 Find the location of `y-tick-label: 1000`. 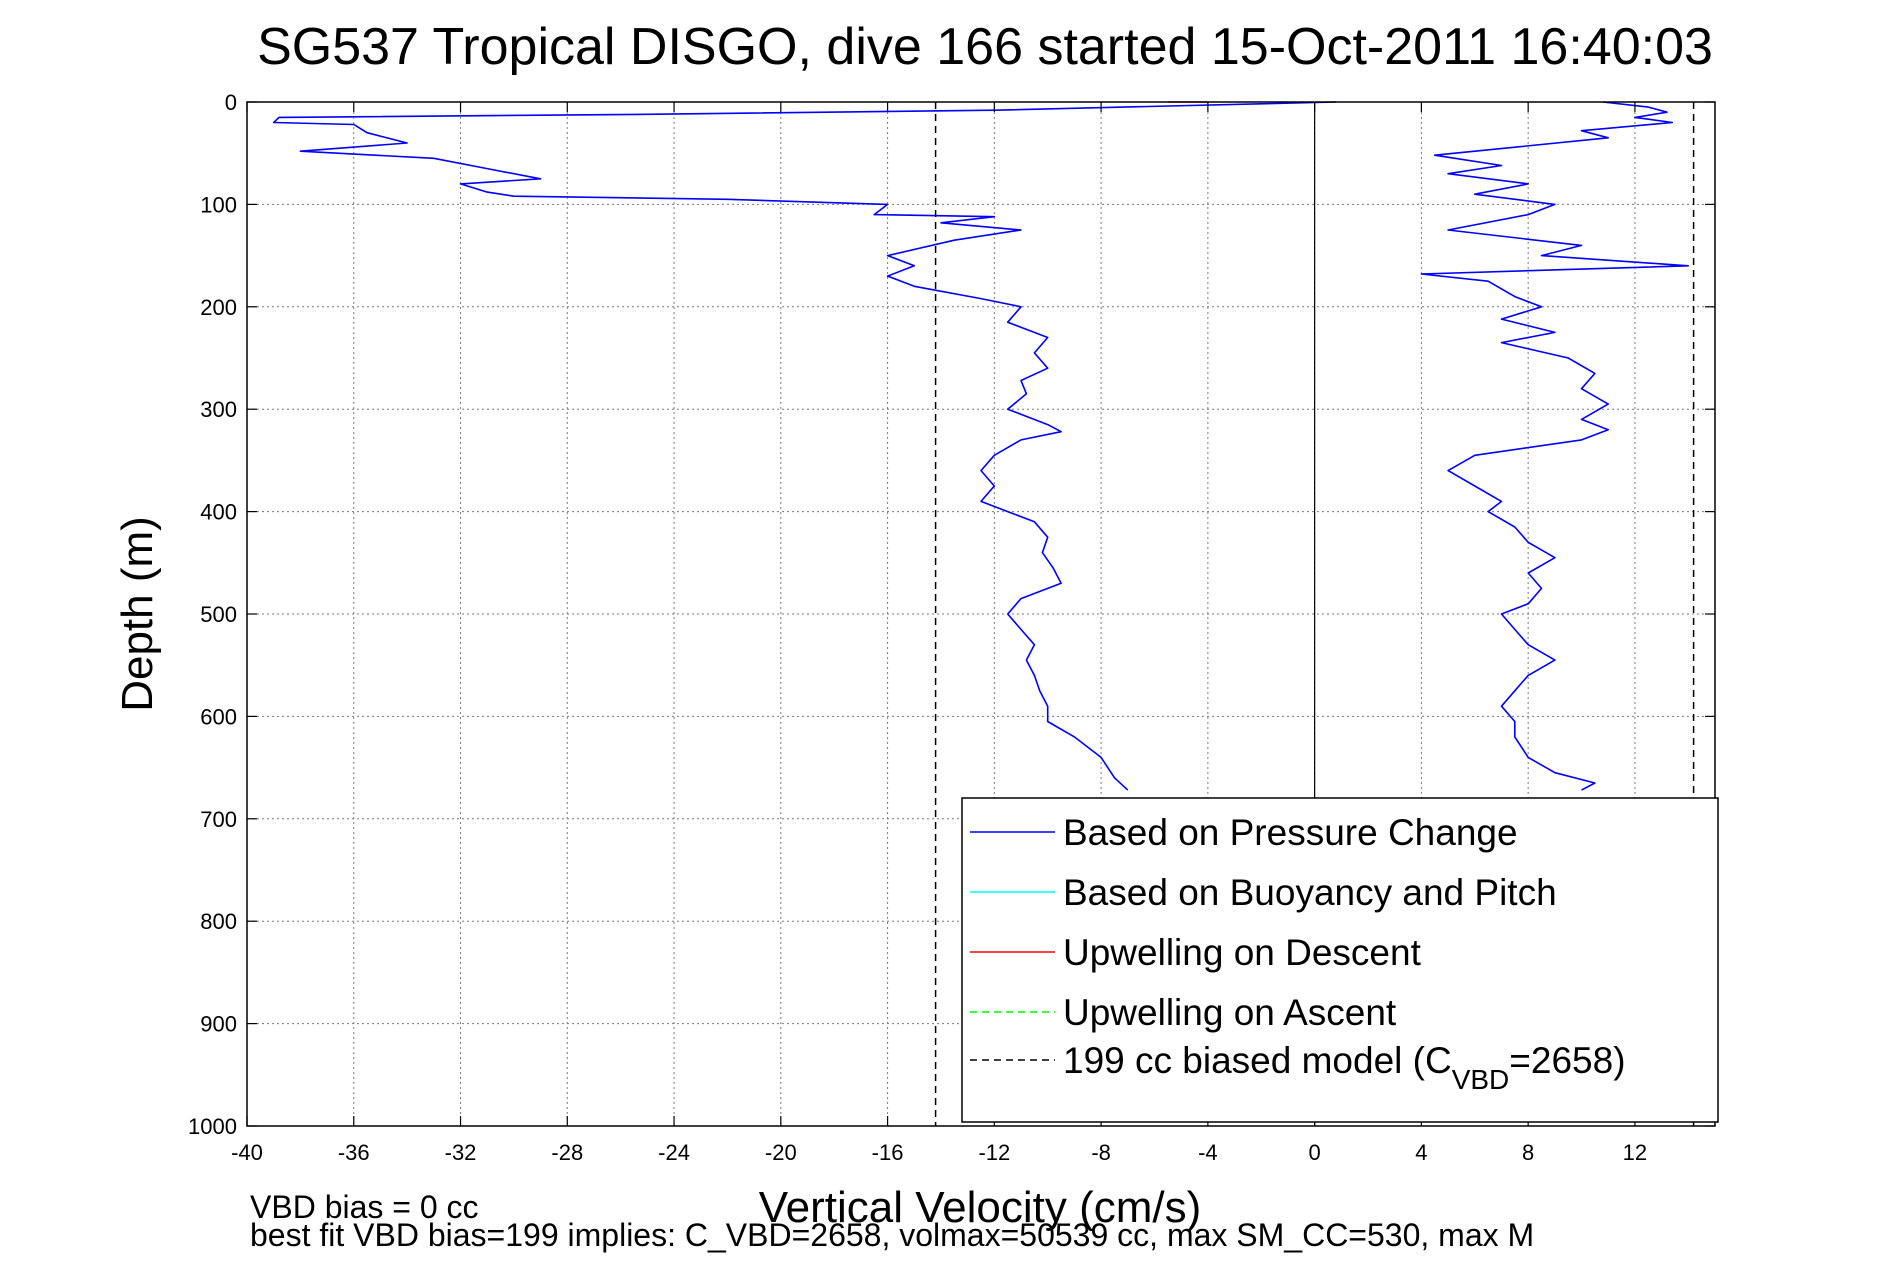

y-tick-label: 1000 is located at coordinates (212, 1126).